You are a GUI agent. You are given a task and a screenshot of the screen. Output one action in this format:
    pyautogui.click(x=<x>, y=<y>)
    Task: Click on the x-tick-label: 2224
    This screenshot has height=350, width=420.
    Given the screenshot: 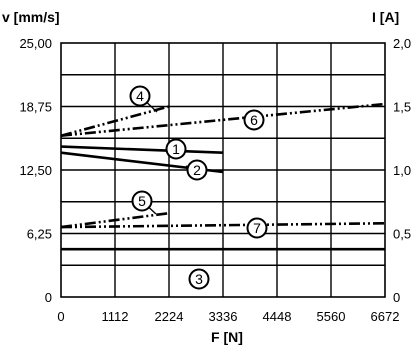 What is the action you would take?
    pyautogui.click(x=169, y=316)
    